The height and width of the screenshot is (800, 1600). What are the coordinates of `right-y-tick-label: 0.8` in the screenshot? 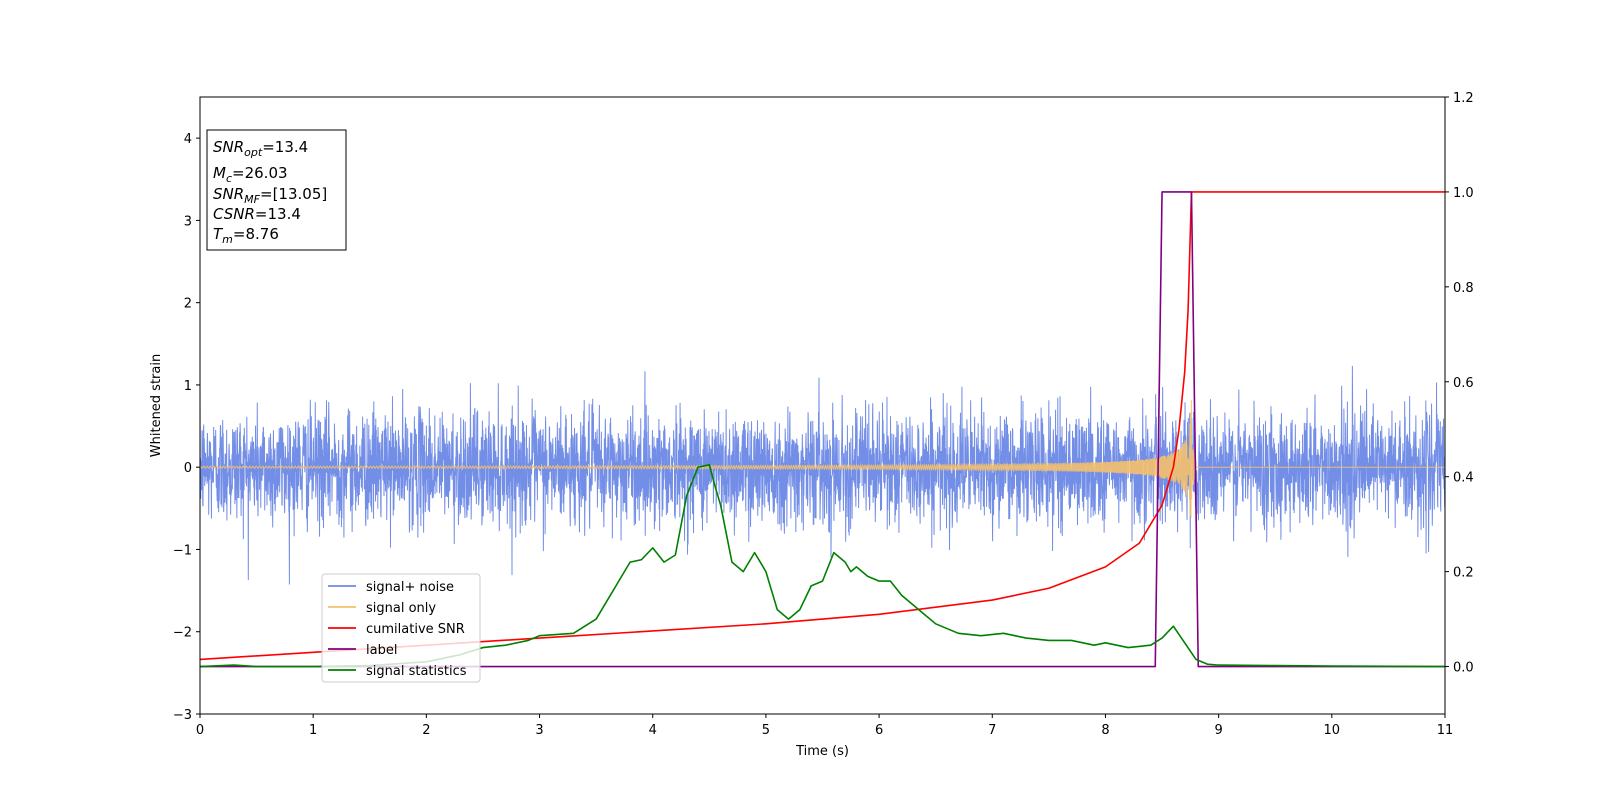 It's located at (1463, 288).